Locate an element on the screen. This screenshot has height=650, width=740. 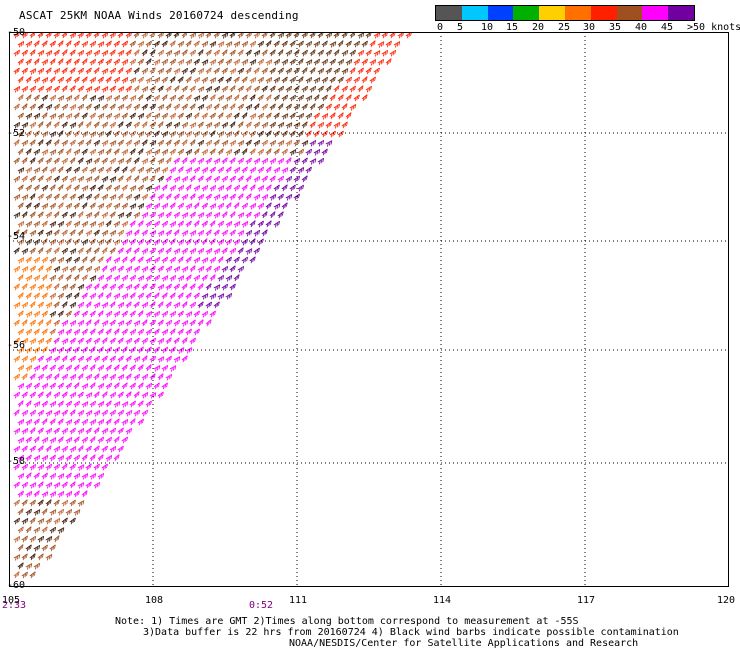
lon-label: 114 is located at coordinates (442, 600).